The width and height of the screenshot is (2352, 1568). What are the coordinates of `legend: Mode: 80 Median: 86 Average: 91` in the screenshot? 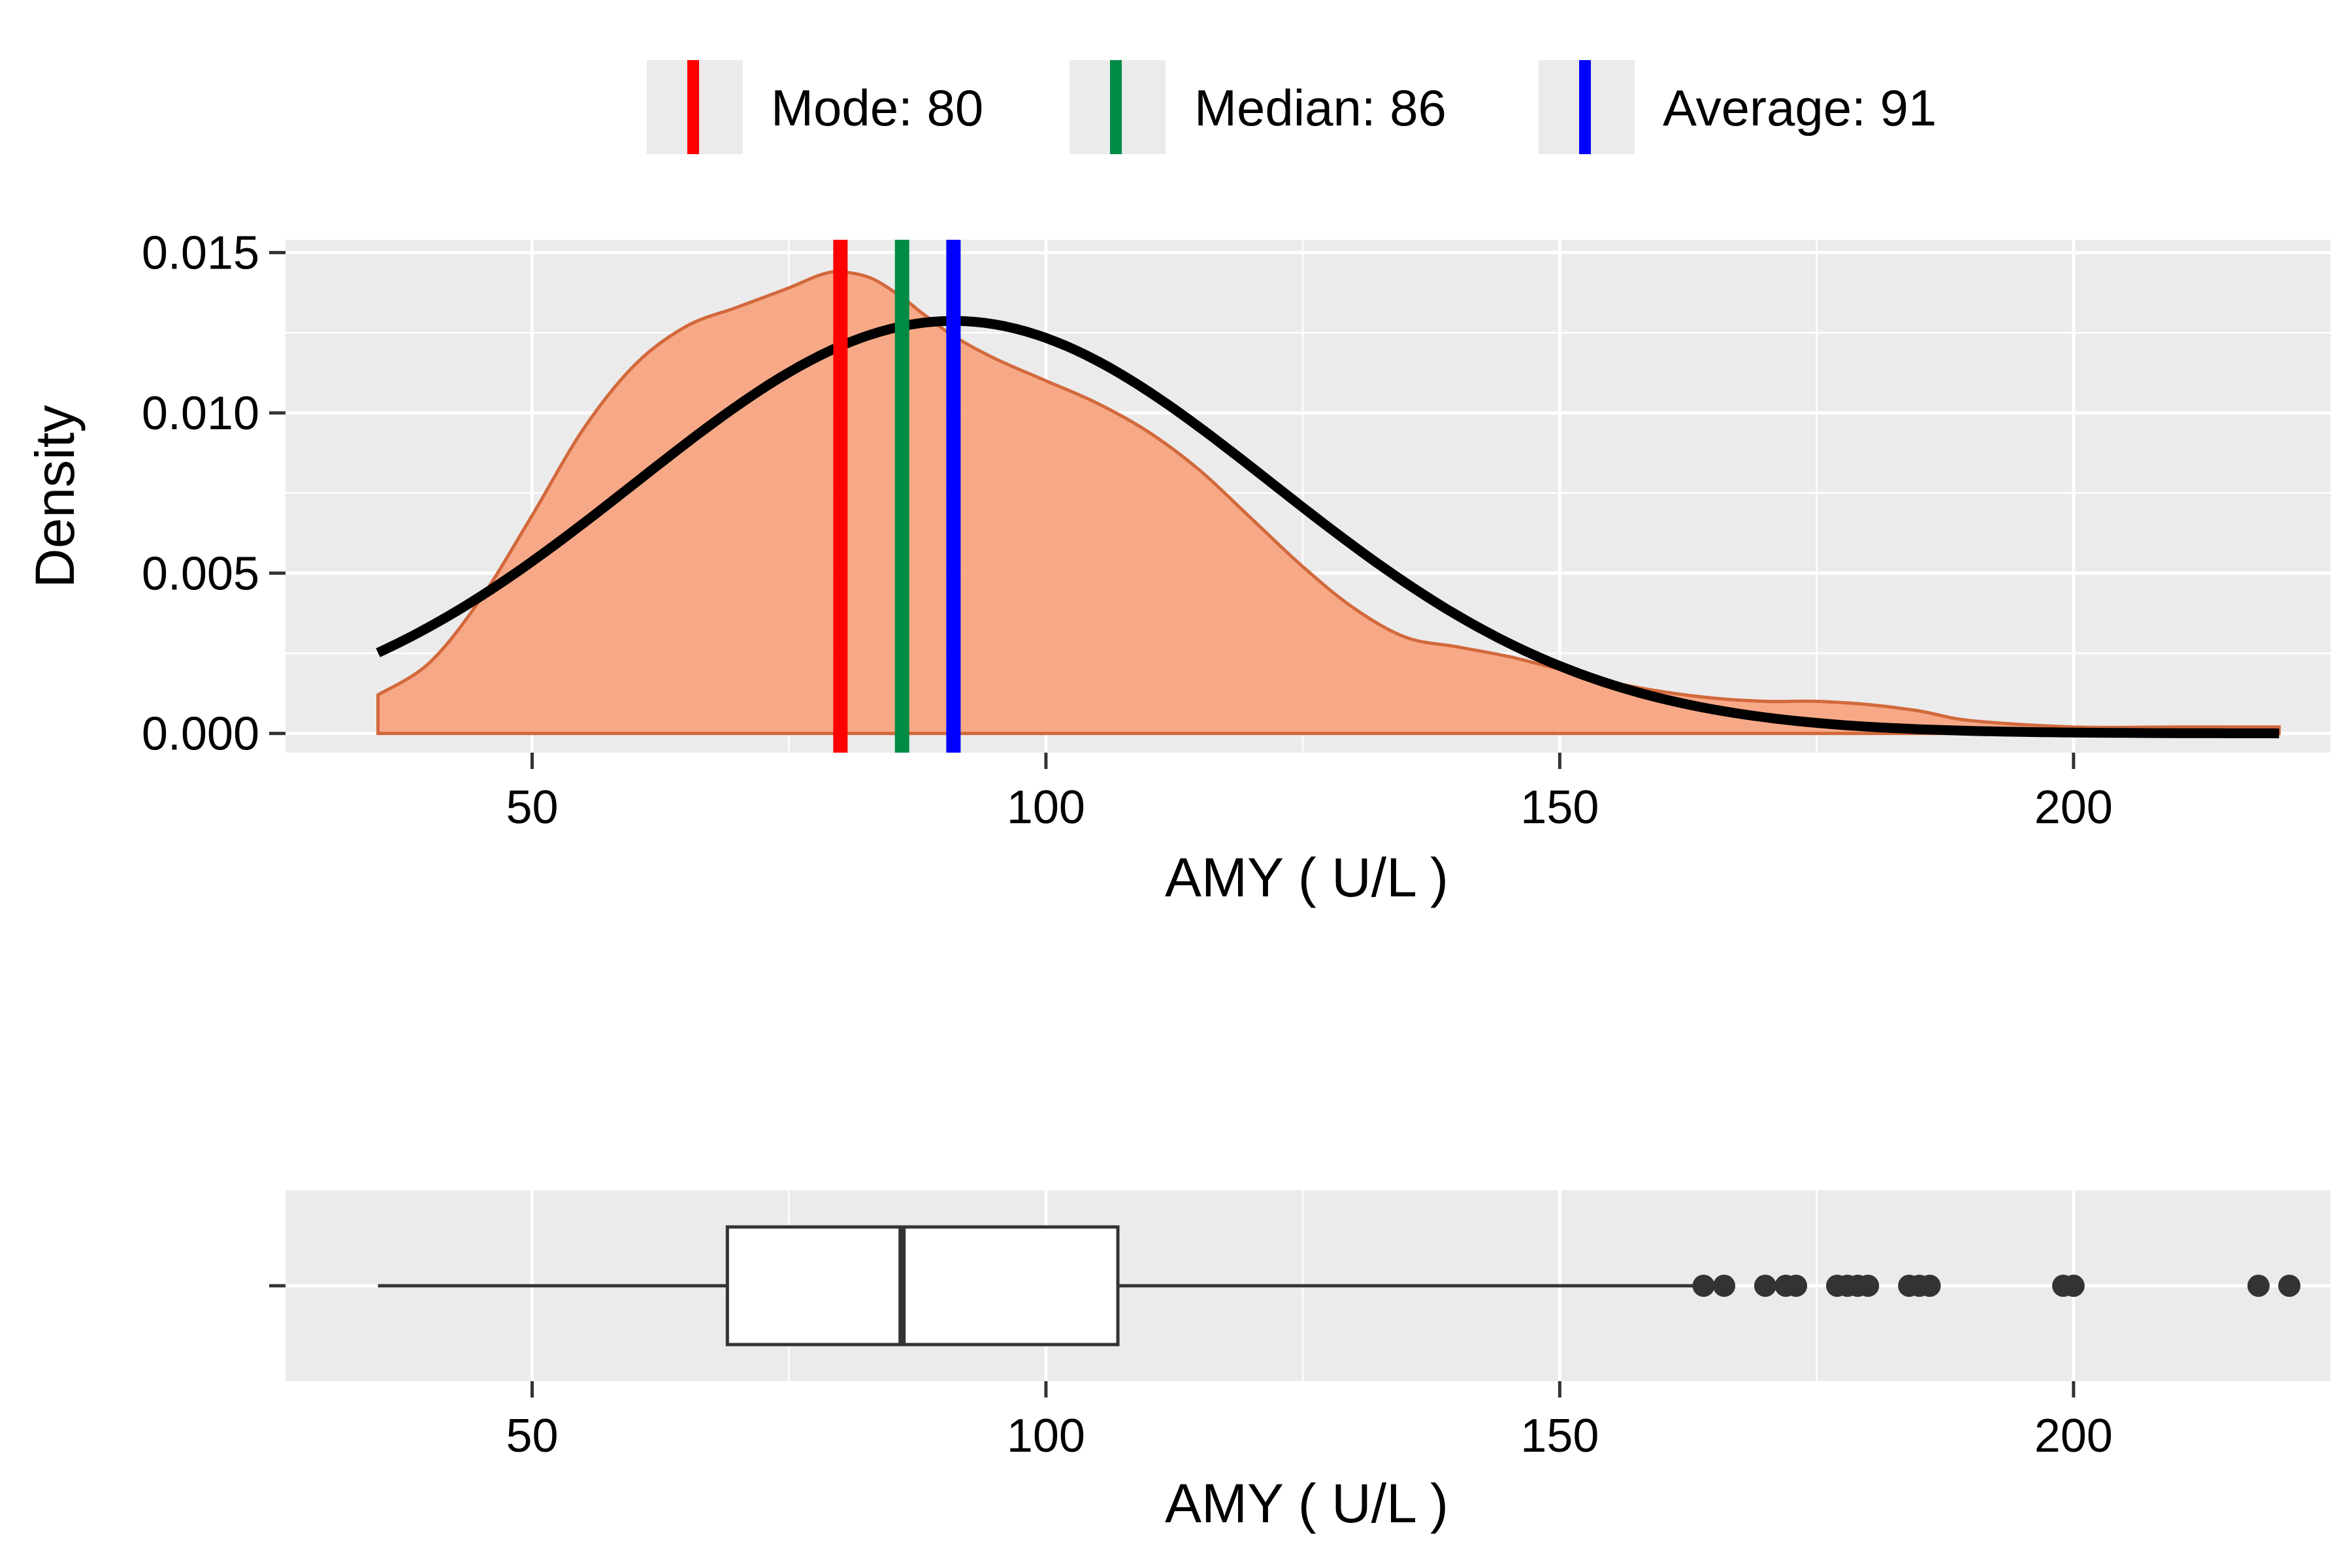 It's located at (1291, 107).